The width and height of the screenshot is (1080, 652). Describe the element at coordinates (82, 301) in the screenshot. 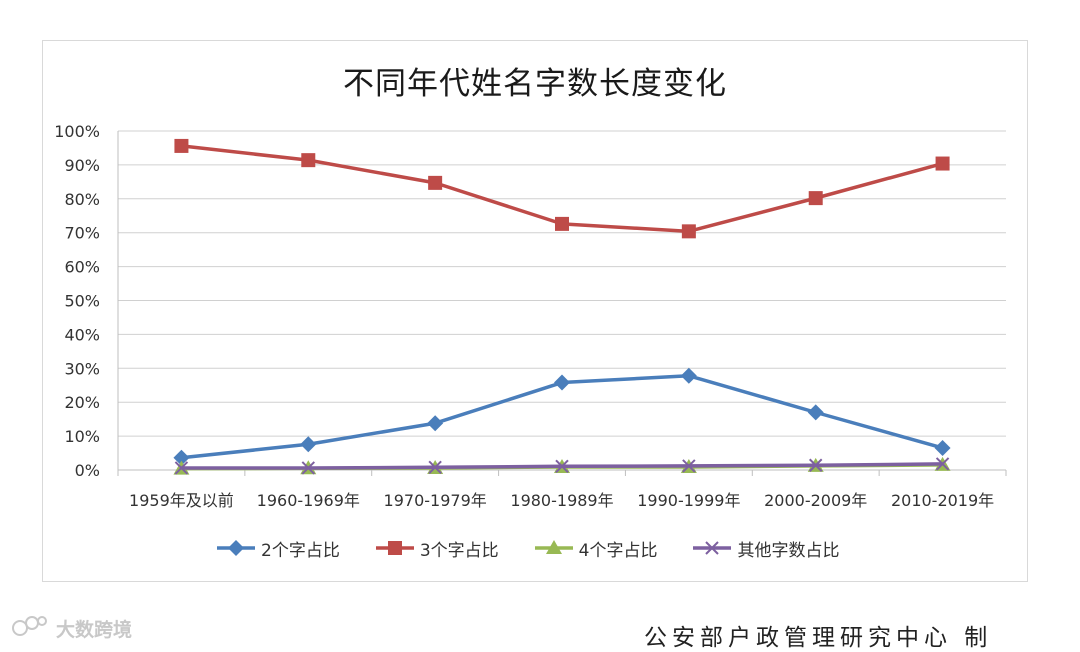

I see `y-tick-label: 50%` at that location.